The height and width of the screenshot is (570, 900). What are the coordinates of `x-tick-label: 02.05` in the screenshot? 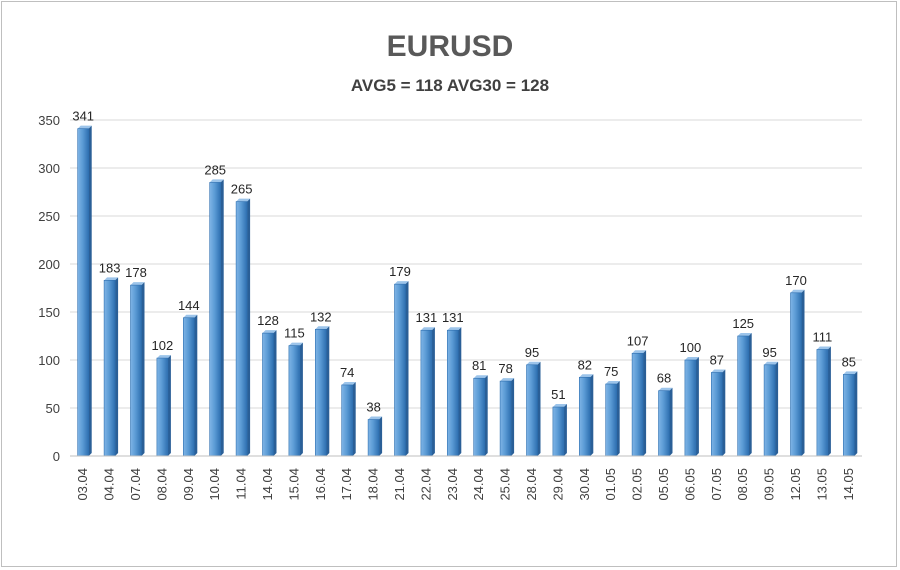 It's located at (637, 484).